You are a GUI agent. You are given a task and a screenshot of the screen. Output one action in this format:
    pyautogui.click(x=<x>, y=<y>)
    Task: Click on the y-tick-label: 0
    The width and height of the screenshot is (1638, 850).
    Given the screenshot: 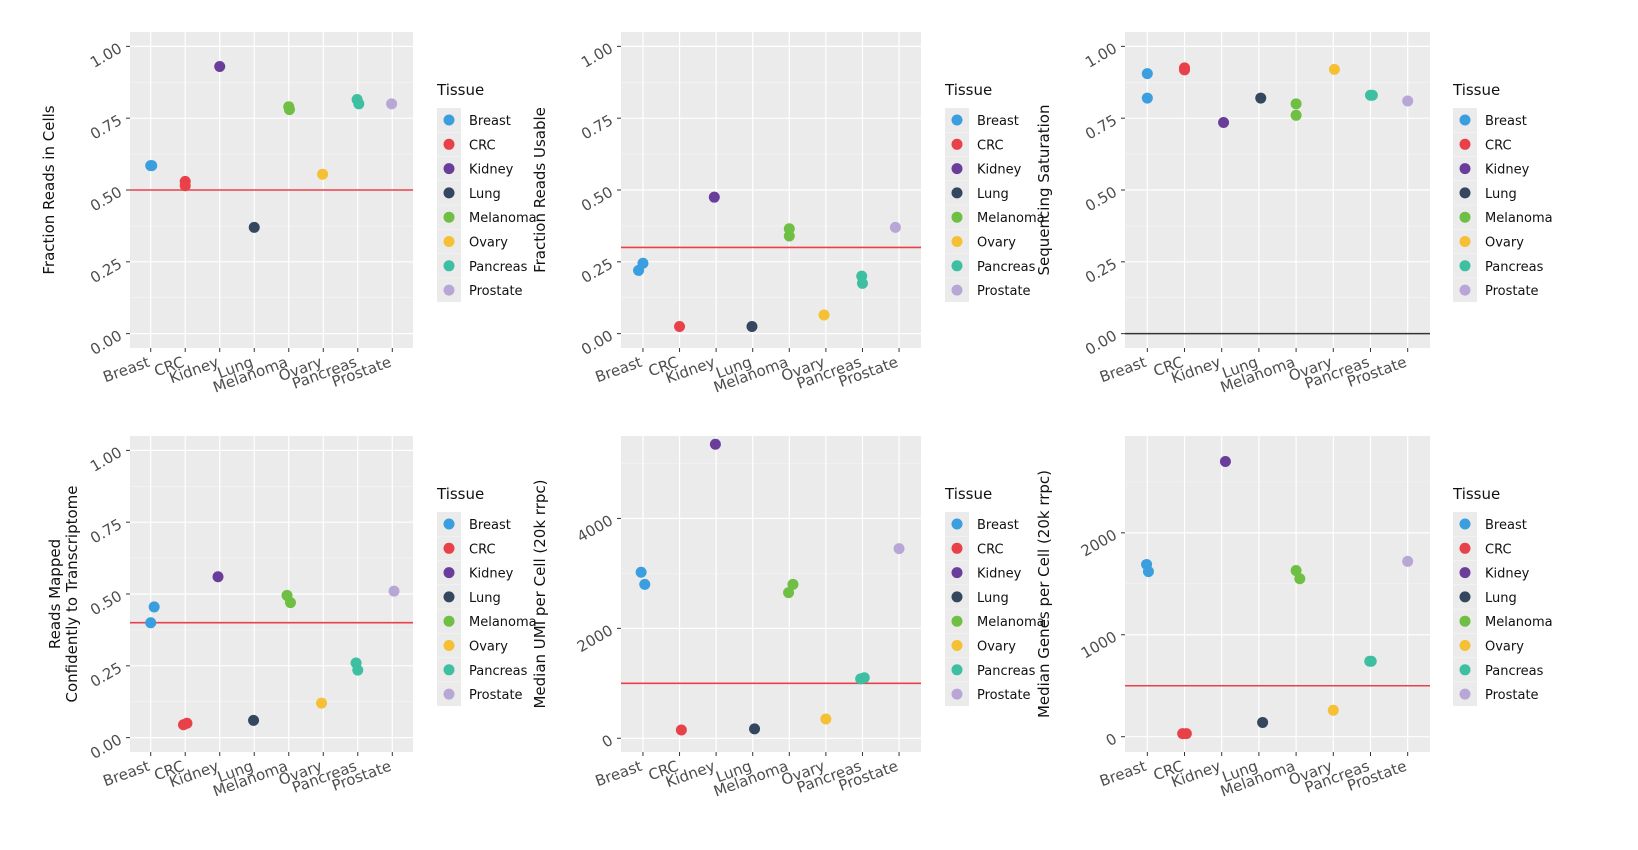 What is the action you would take?
    pyautogui.click(x=1111, y=740)
    